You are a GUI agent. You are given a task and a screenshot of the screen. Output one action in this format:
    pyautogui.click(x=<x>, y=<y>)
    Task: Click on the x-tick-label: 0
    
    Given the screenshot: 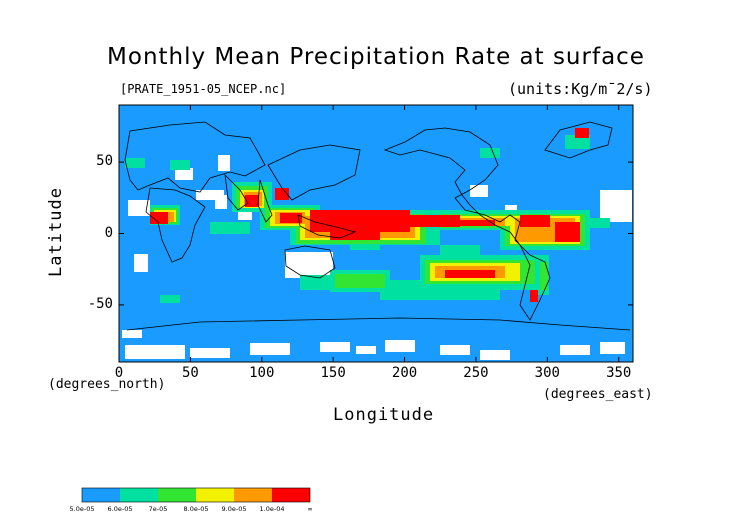 What is the action you would take?
    pyautogui.click(x=119, y=373)
    